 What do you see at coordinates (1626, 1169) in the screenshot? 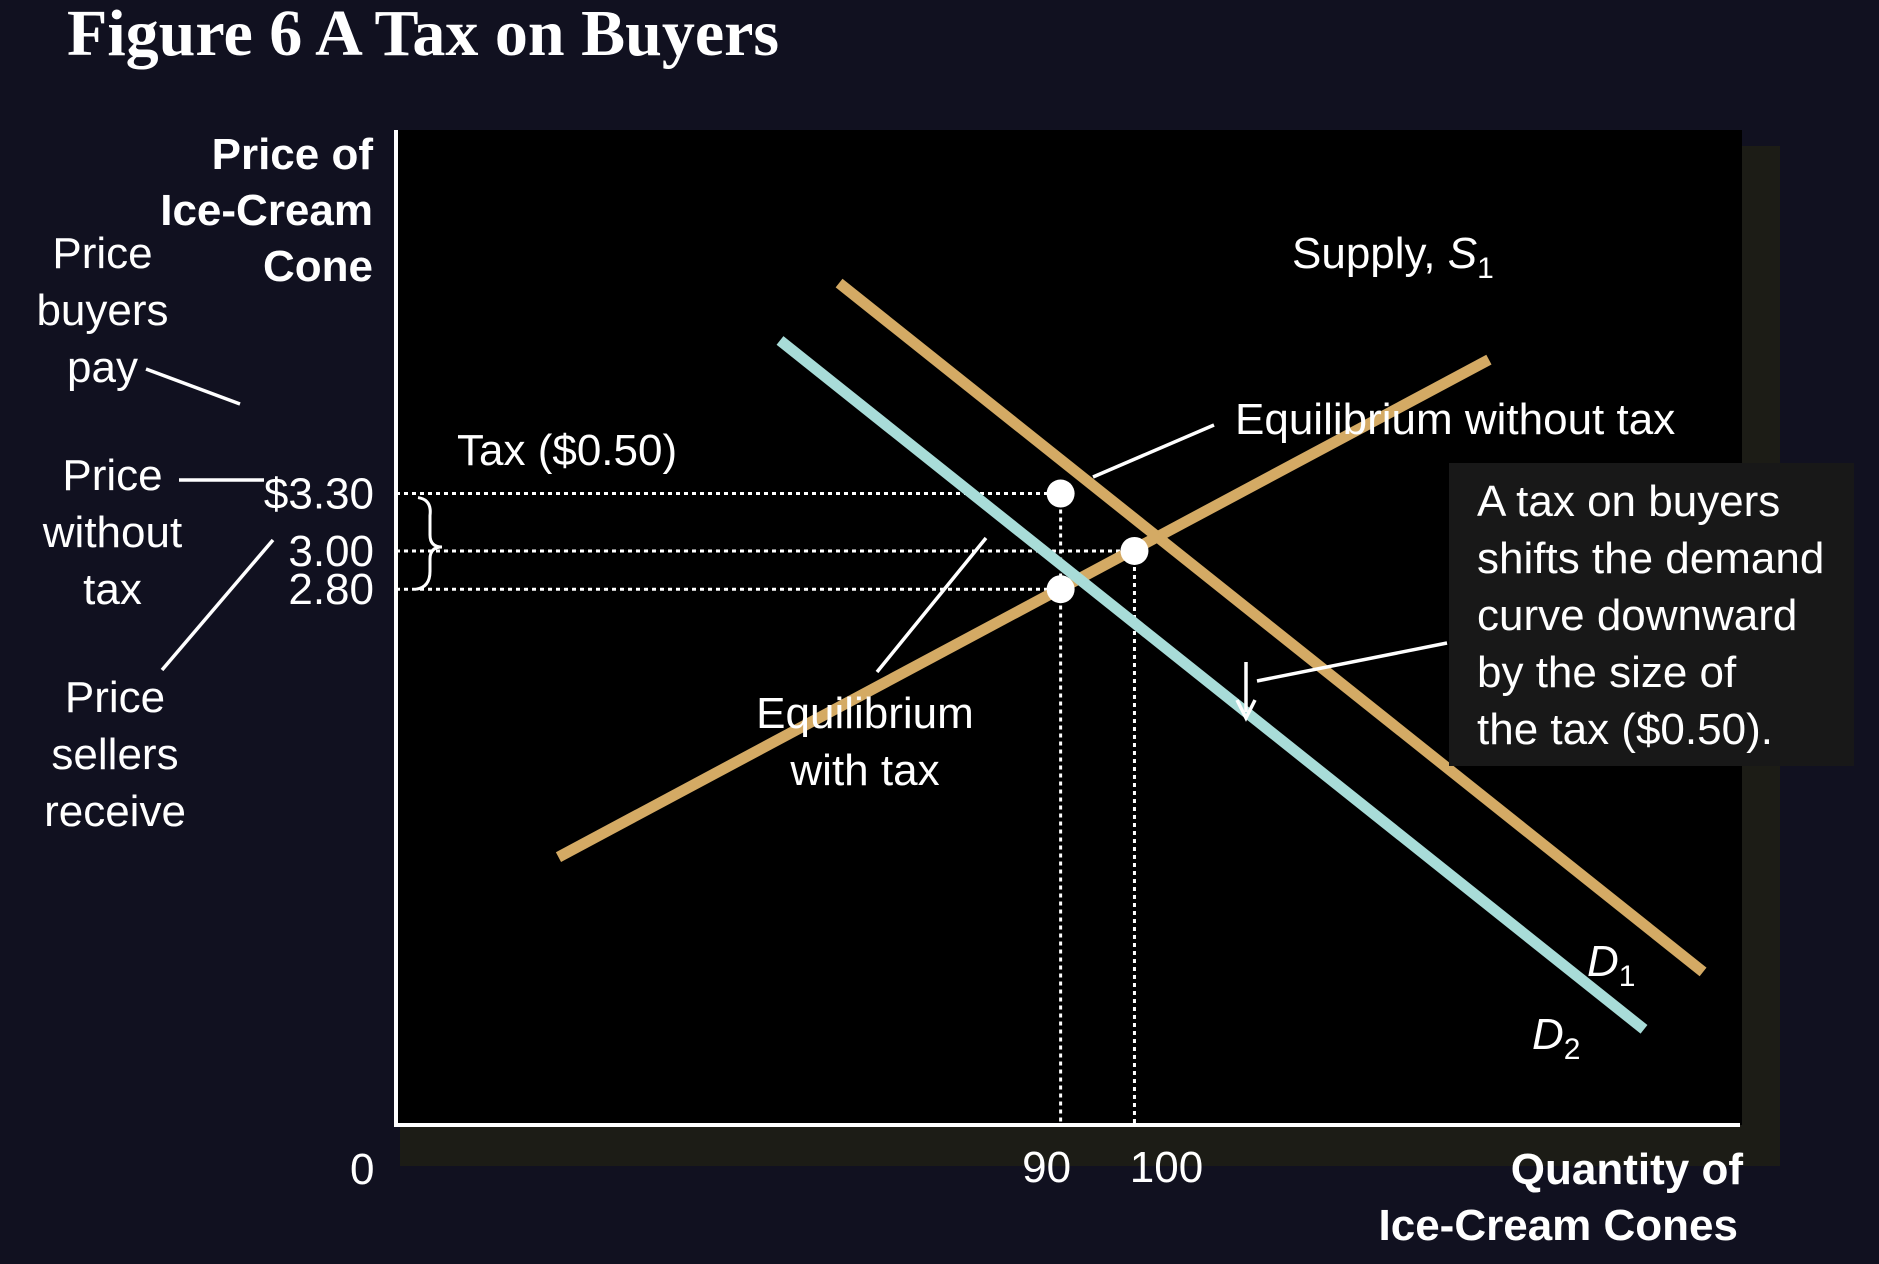
I see `x-axis-label-line-1: Quantity of` at bounding box center [1626, 1169].